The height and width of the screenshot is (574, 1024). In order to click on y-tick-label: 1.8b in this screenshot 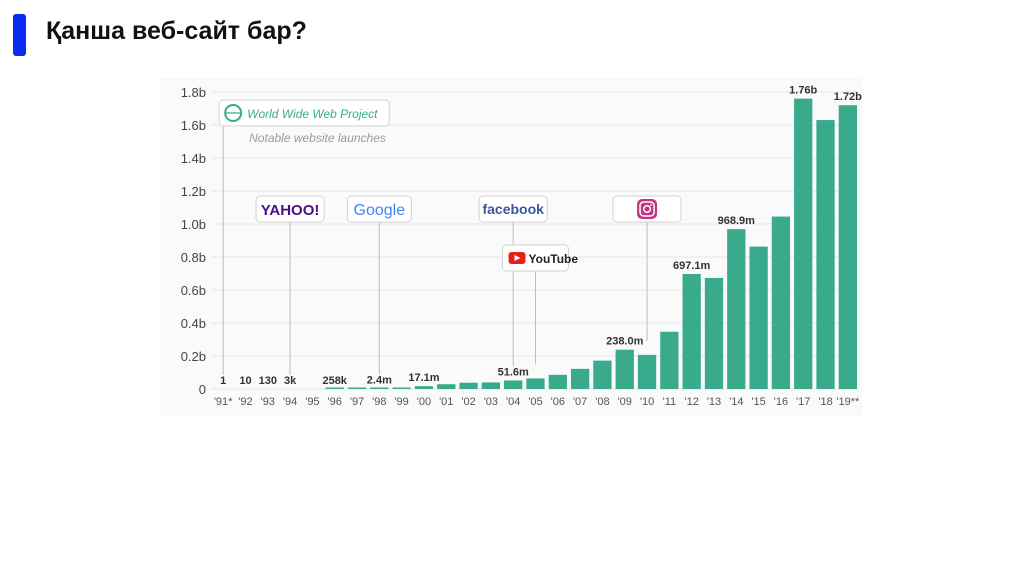, I will do `click(193, 92)`.